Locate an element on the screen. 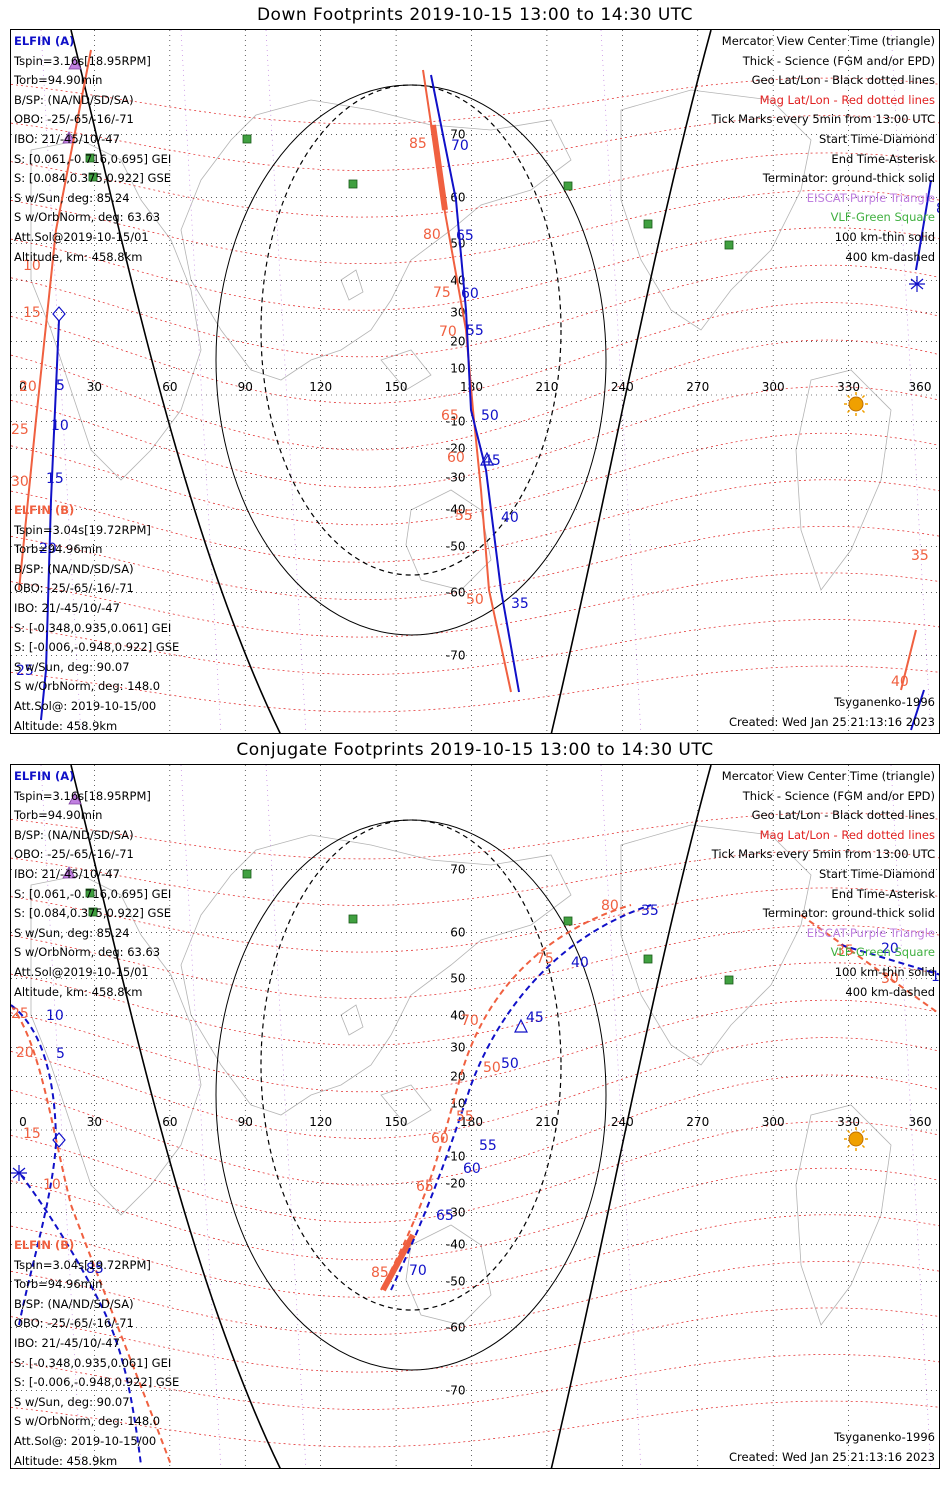 This screenshot has width=950, height=1500. elfin-b-time-tick: 55 is located at coordinates (464, 516).